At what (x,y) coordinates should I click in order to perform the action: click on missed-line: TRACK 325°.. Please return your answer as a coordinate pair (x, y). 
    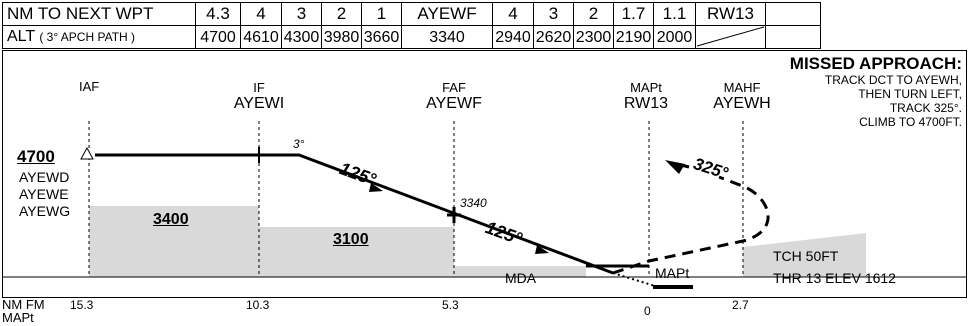
    Looking at the image, I should click on (925, 108).